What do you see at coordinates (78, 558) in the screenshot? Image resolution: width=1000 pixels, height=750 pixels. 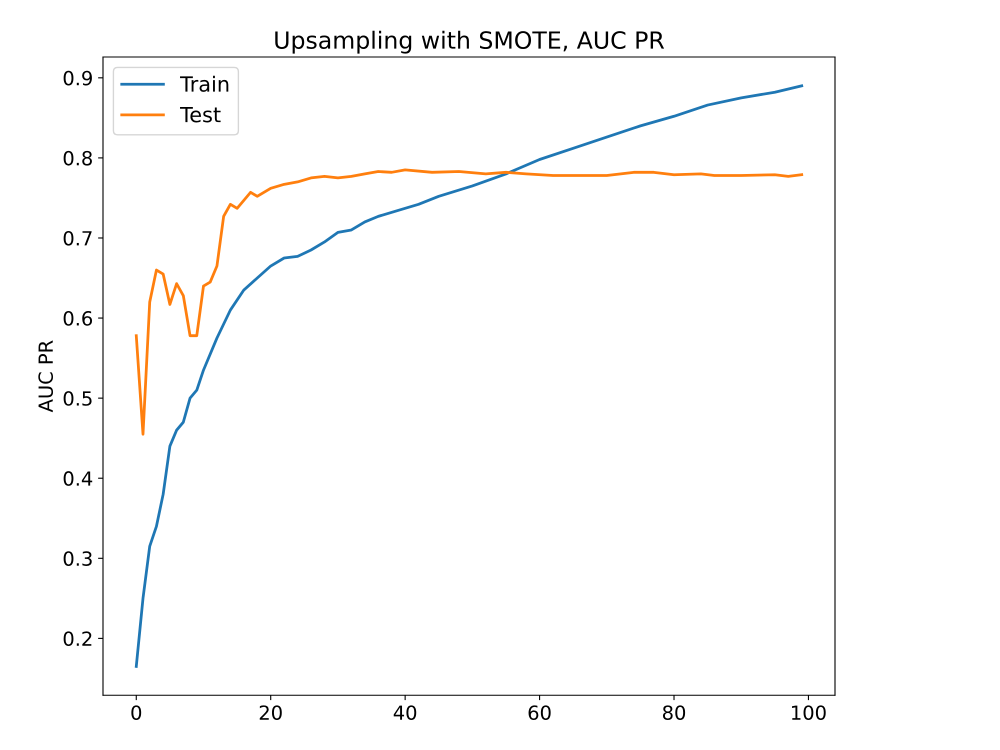 I see `y-tick-label: 0.3` at bounding box center [78, 558].